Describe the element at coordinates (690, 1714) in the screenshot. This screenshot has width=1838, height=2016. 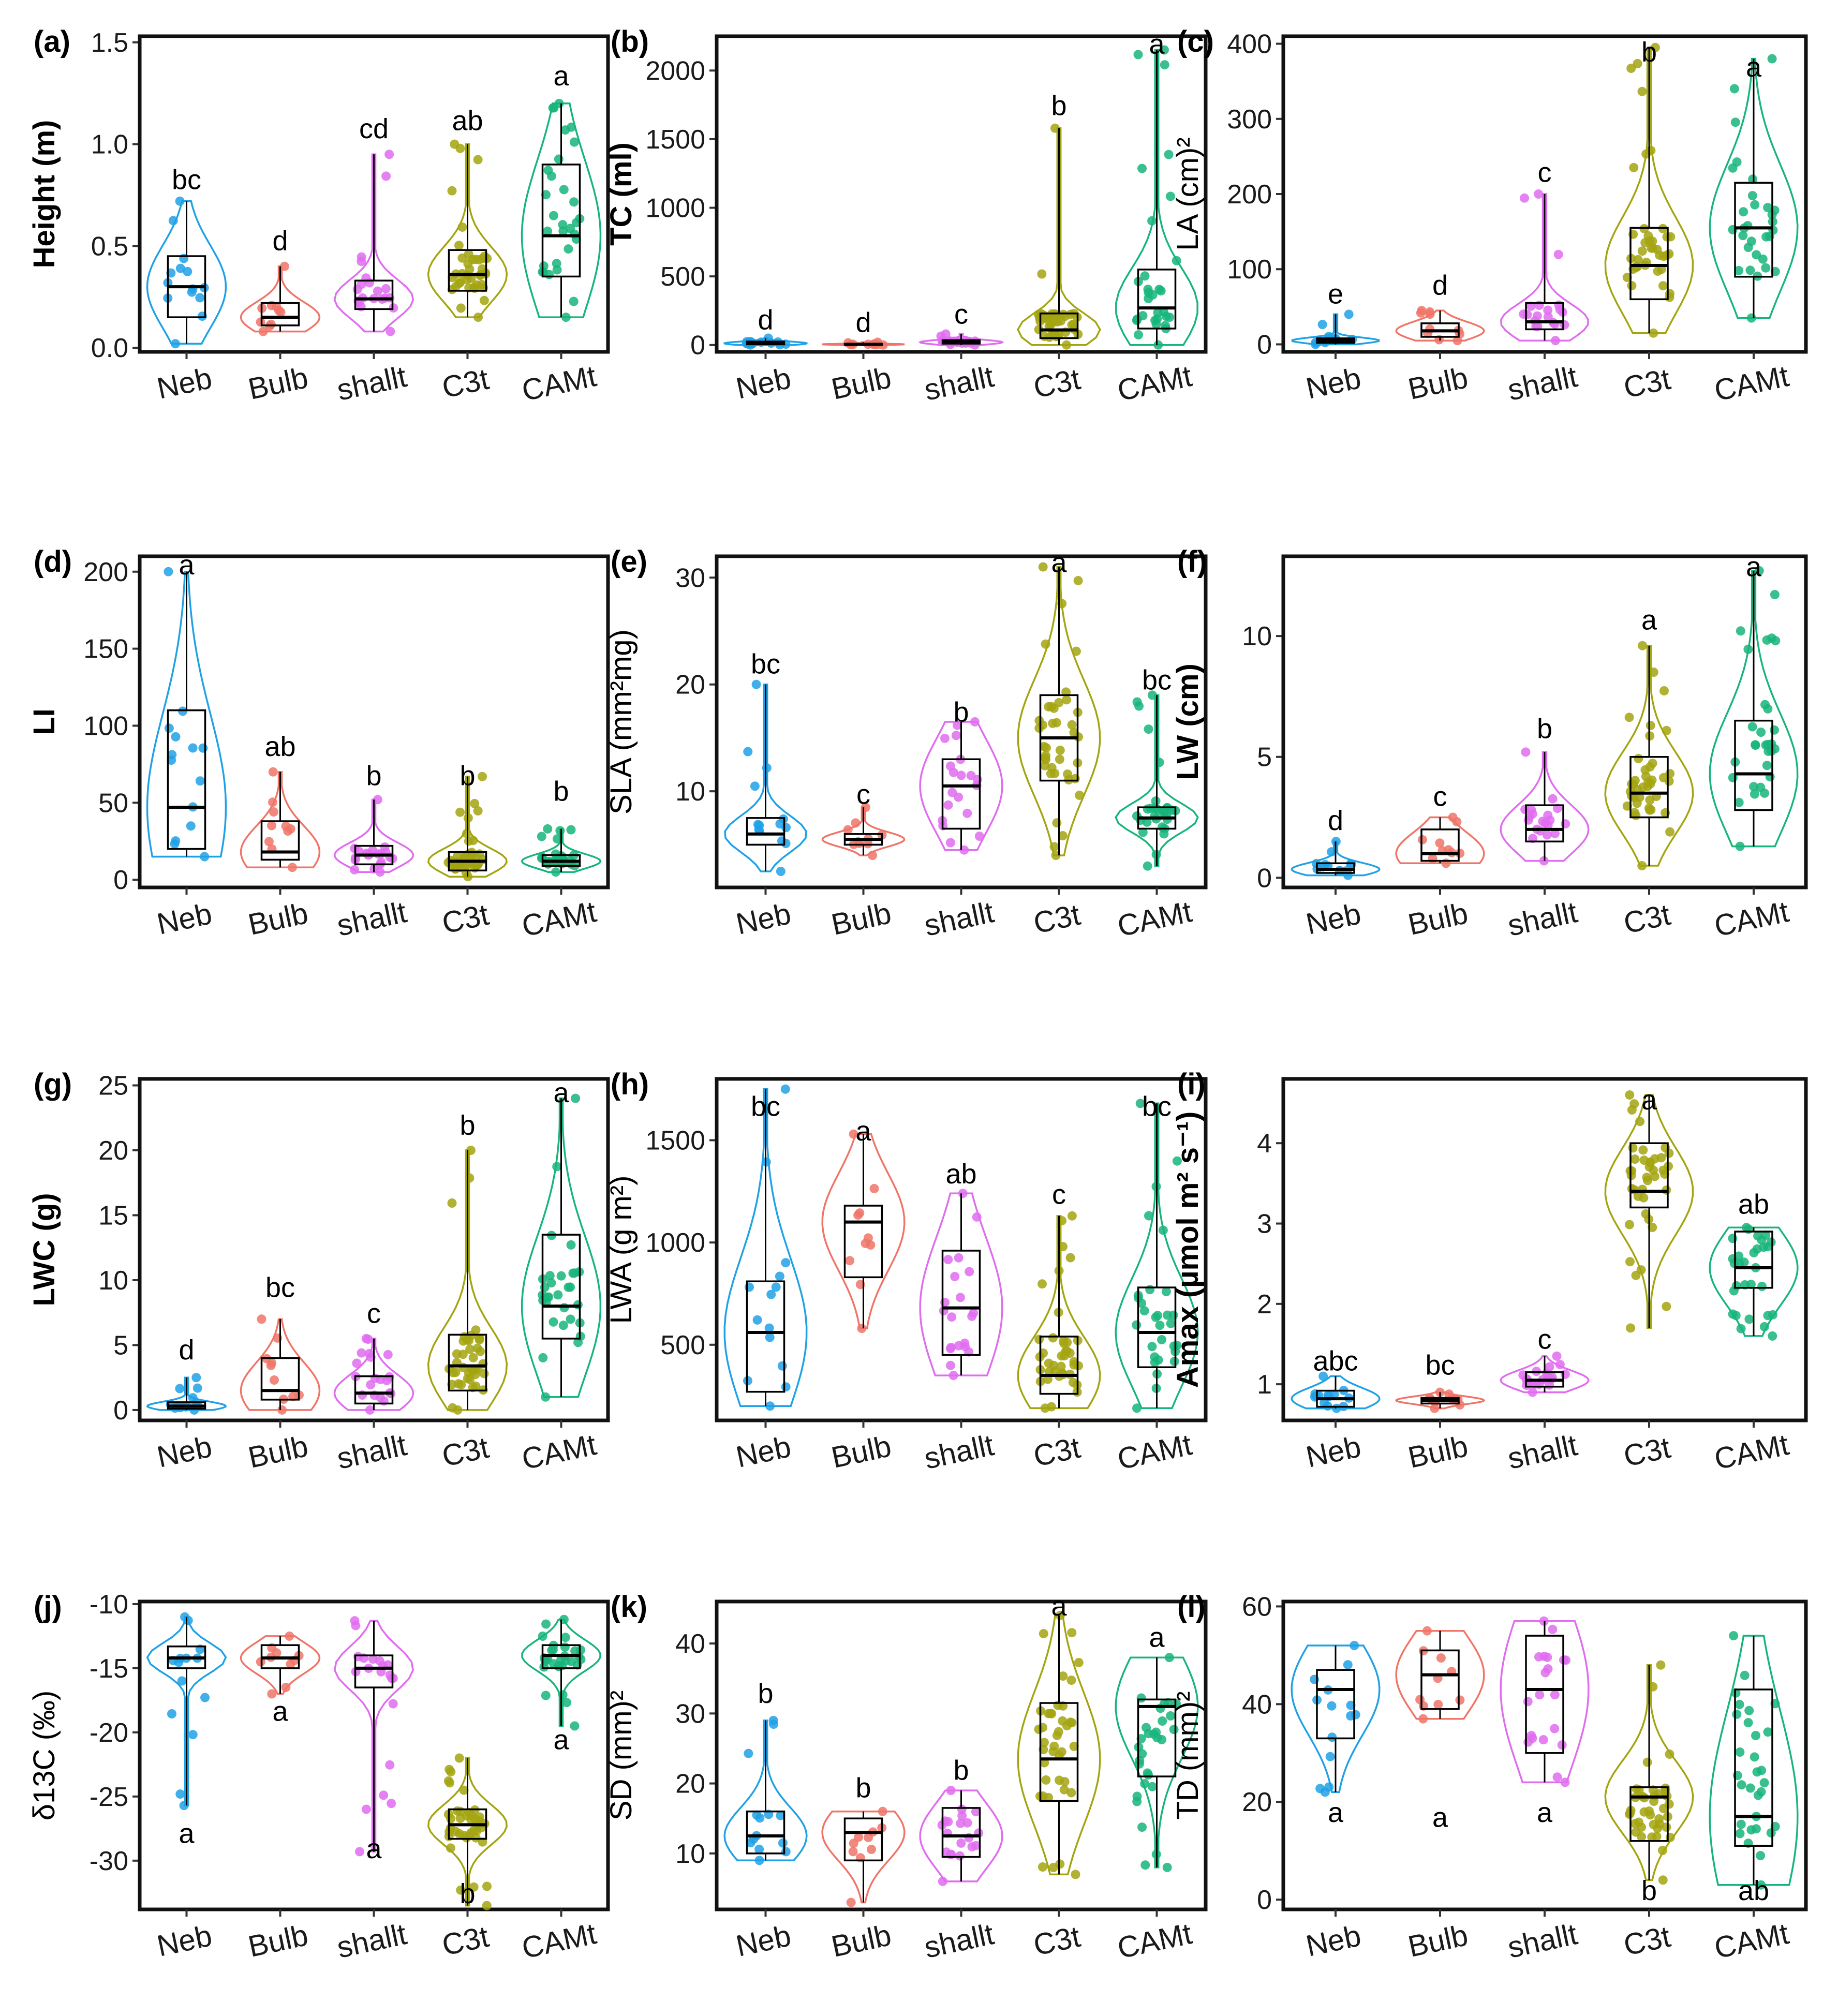
I see `y-tick-label: 30` at that location.